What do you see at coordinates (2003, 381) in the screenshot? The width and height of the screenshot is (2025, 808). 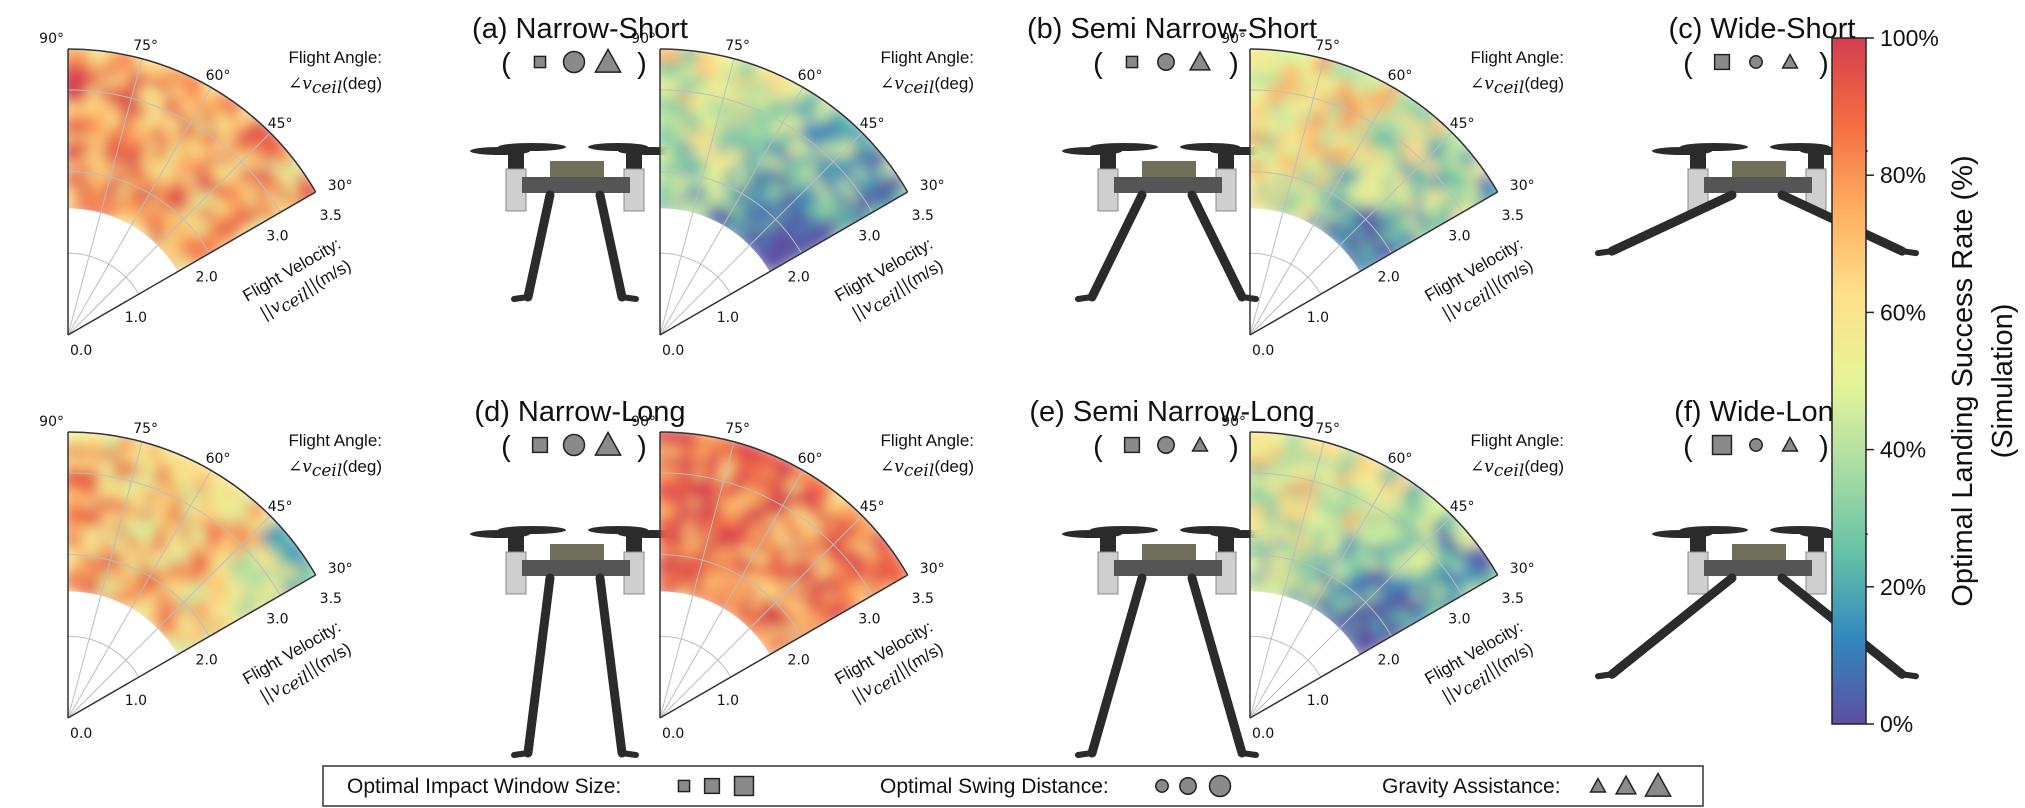 I see `colorbar-label-sub: (Simulation)` at bounding box center [2003, 381].